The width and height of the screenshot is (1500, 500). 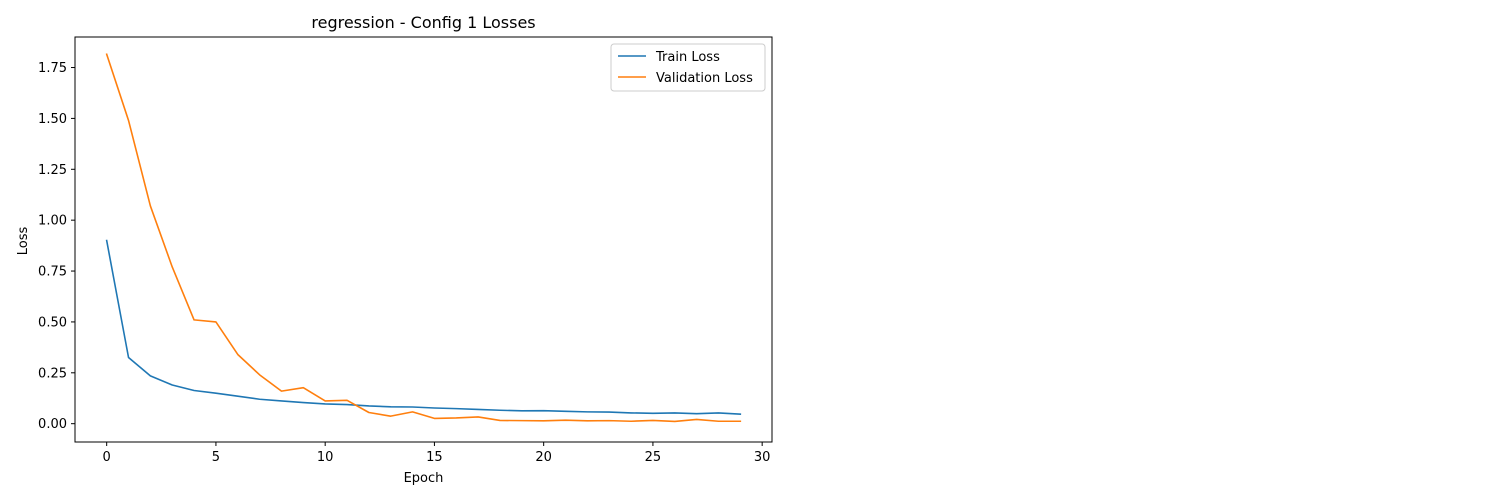 I want to click on chart-title: regression - Config 1 Losses, so click(x=423, y=22).